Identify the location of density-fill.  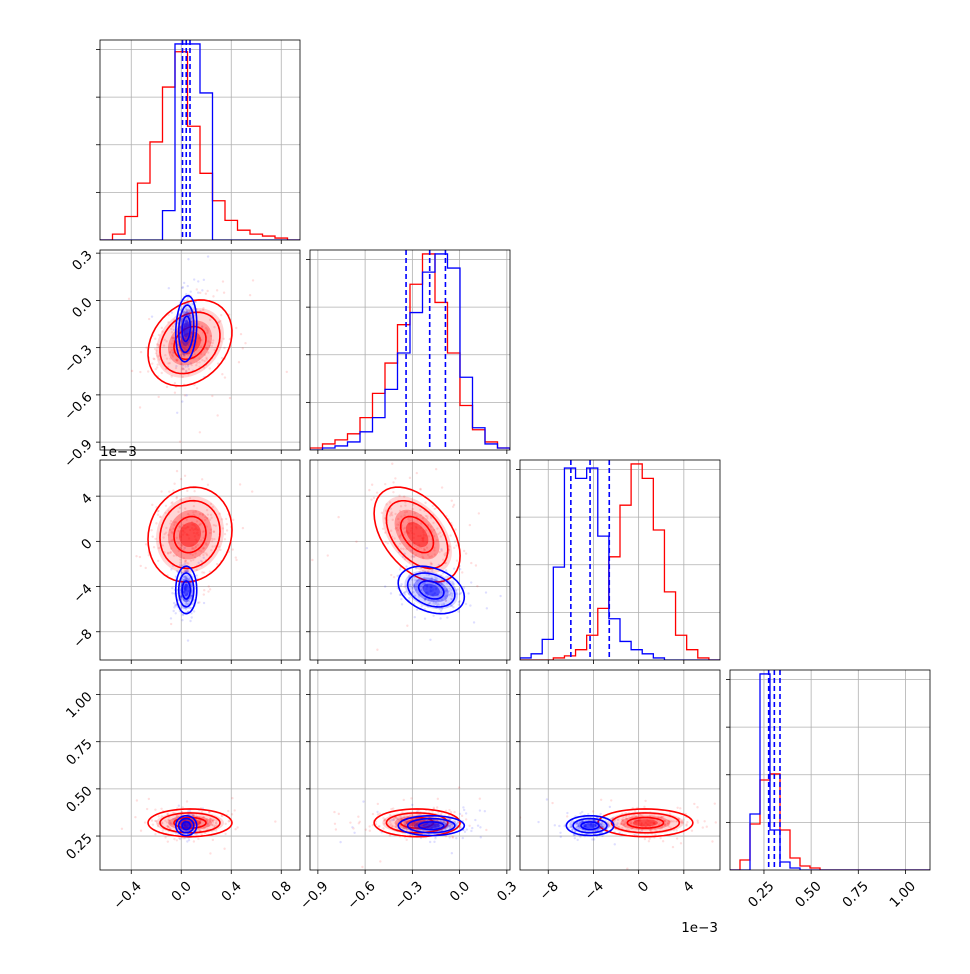
(590, 825).